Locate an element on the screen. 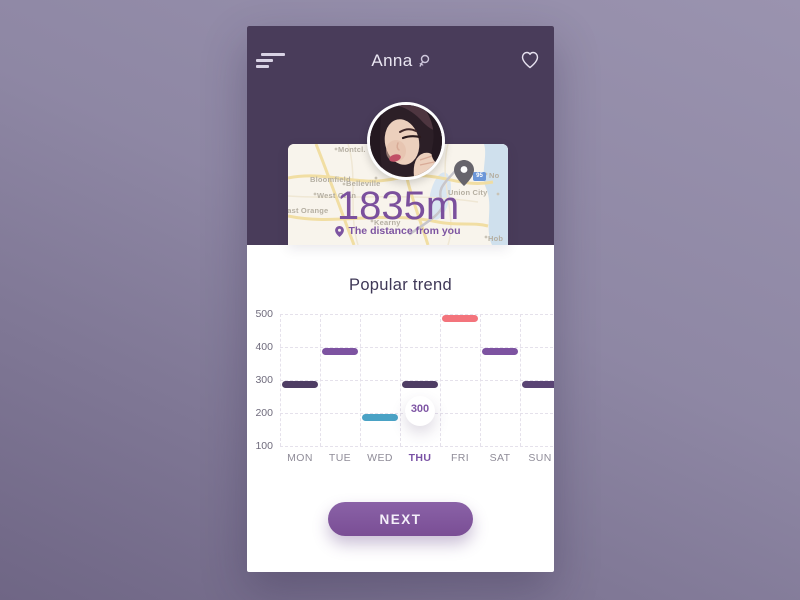  avatar is located at coordinates (406, 141).